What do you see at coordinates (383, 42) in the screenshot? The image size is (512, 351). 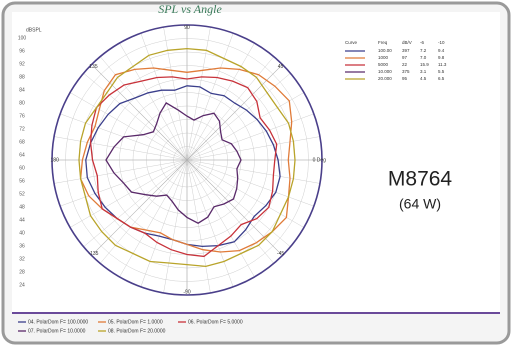 I see `legend-header: Freq` at bounding box center [383, 42].